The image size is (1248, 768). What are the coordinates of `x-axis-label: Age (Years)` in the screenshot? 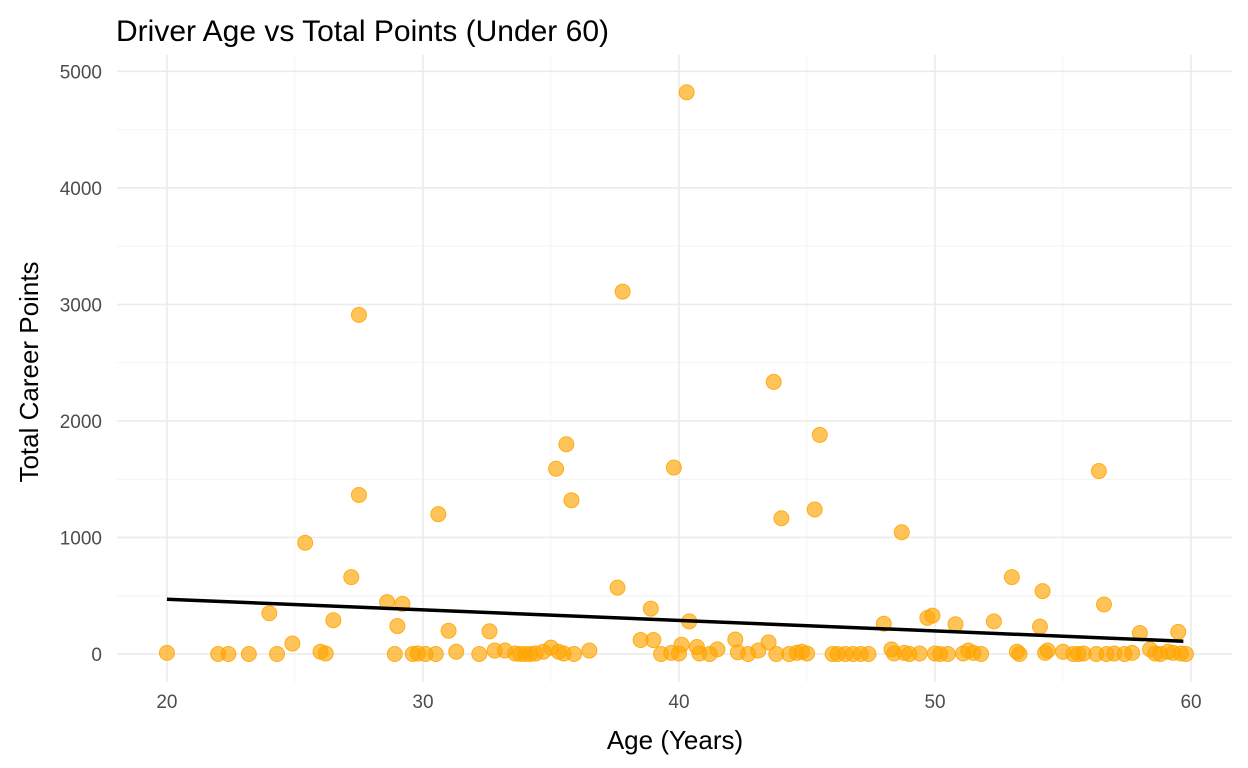 It's located at (675, 740).